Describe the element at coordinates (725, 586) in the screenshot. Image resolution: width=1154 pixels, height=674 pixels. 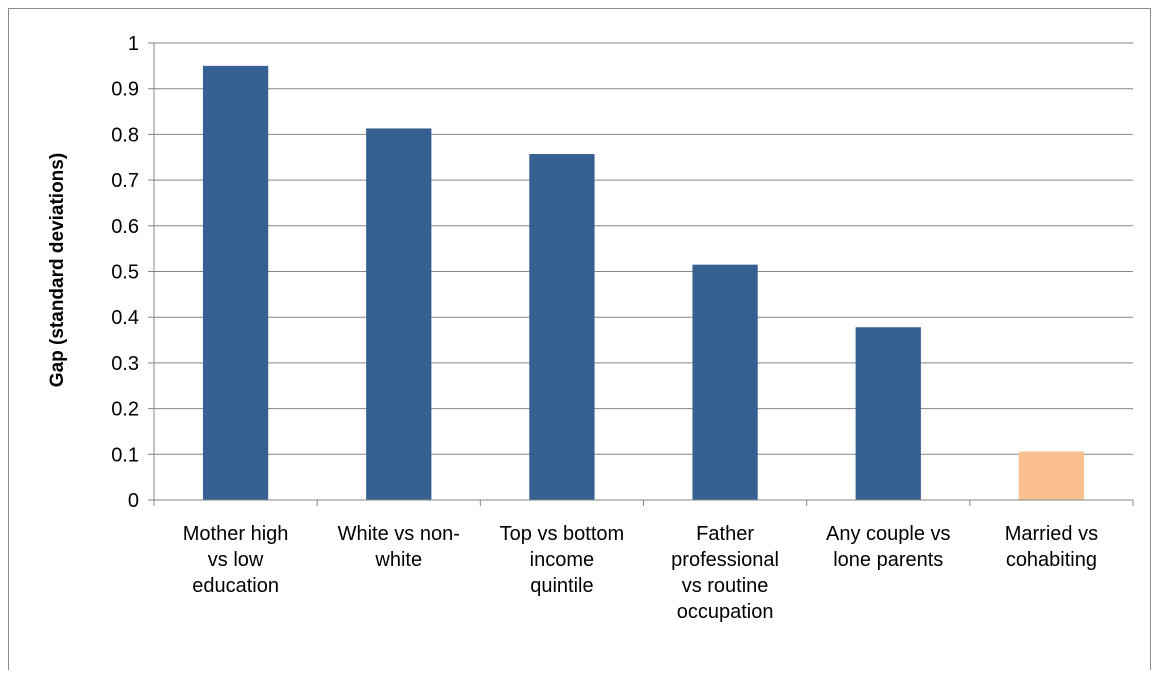
I see `category-label-line: vs routine` at that location.